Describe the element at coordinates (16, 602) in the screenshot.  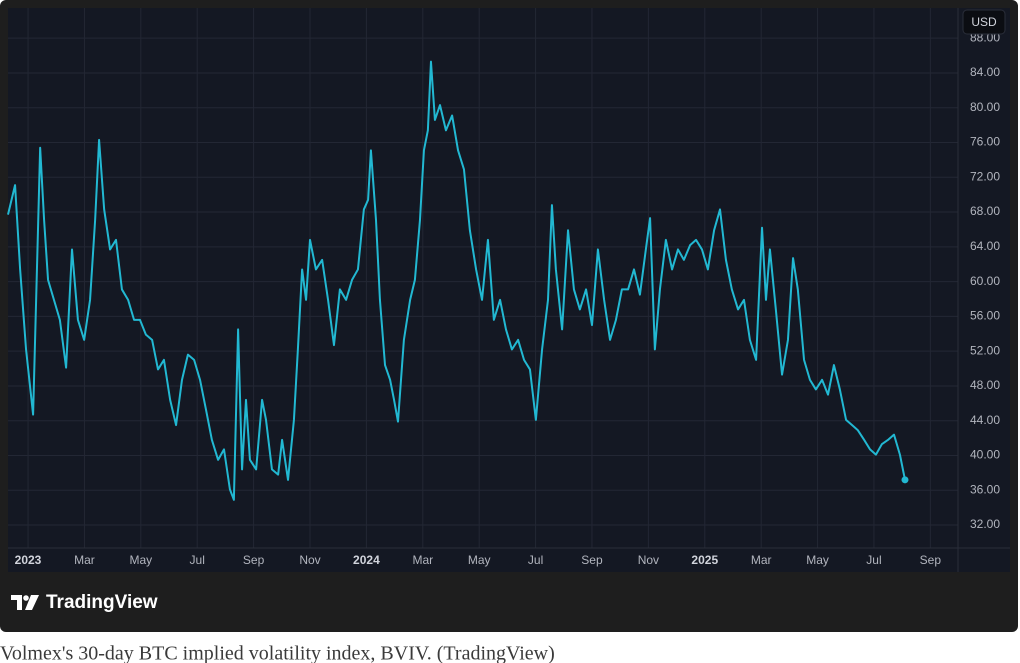
I see `logo-mark` at that location.